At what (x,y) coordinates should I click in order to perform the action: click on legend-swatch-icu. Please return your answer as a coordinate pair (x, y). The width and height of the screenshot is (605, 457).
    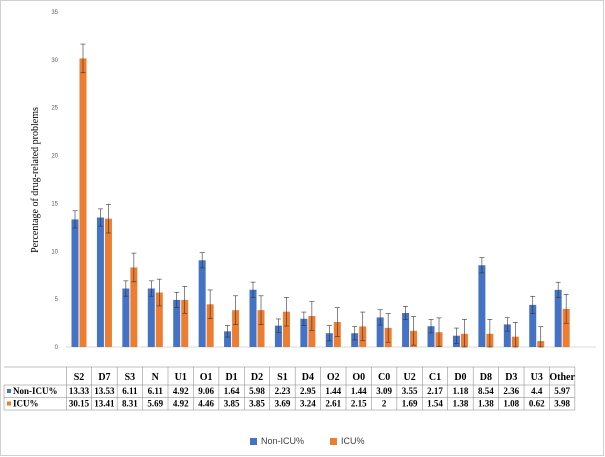
    Looking at the image, I should click on (334, 441).